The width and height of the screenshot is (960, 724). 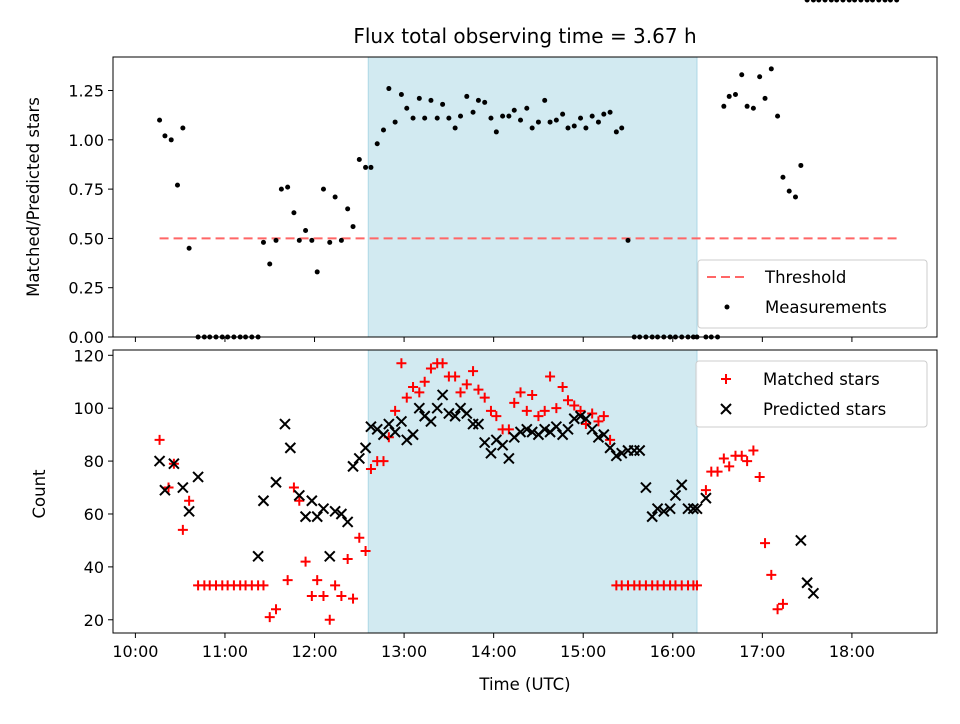 I want to click on top-y-axis-label: Matched/Predicted stars, so click(x=33, y=197).